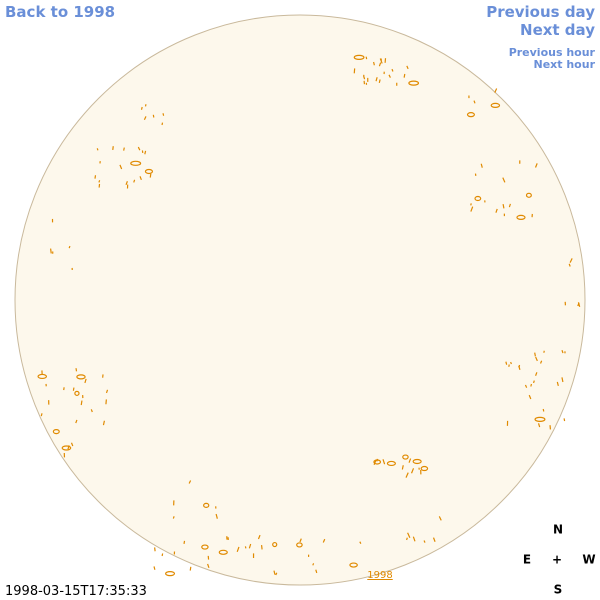 Image resolution: width=600 pixels, height=600 pixels. What do you see at coordinates (588, 560) in the screenshot?
I see `compass-west: W` at bounding box center [588, 560].